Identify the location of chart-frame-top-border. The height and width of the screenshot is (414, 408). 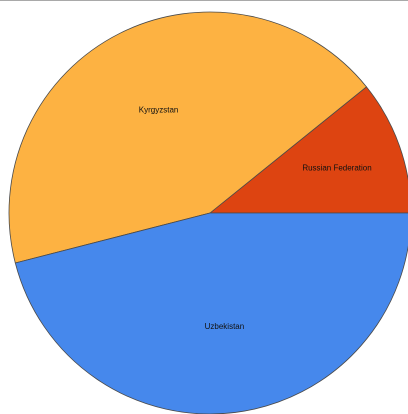
(204, 0).